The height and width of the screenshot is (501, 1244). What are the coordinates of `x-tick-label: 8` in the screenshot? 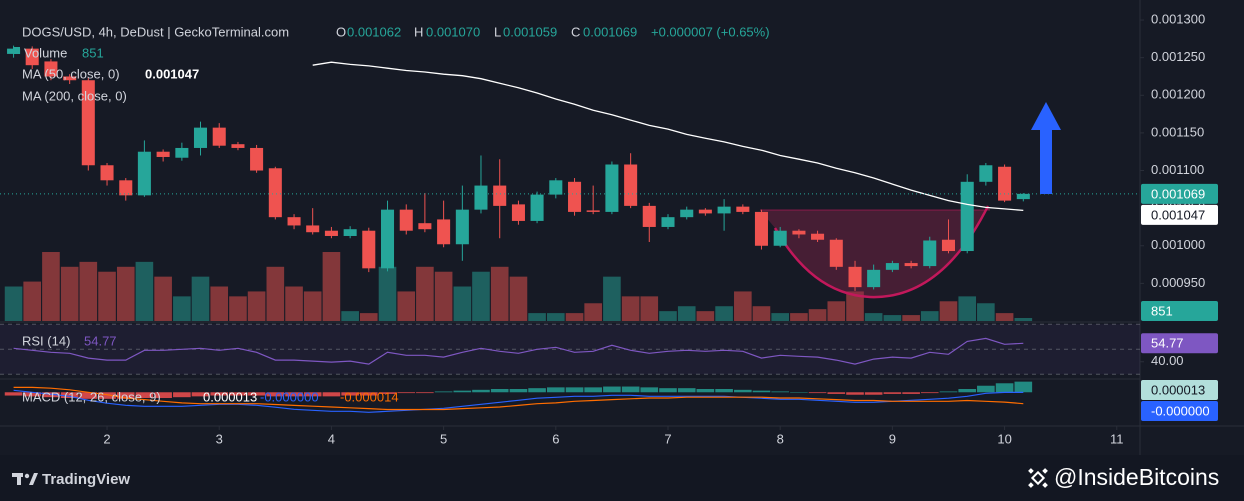 It's located at (780, 438).